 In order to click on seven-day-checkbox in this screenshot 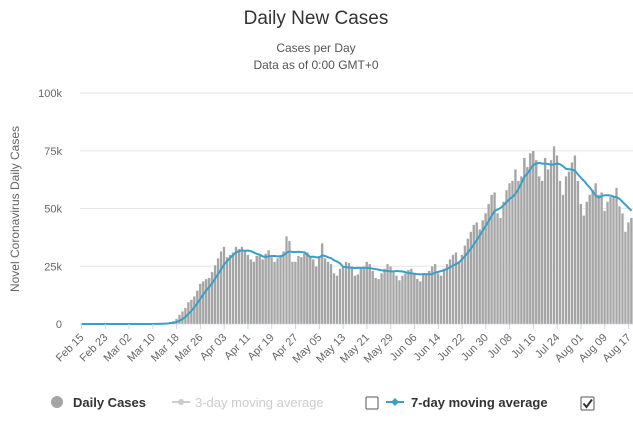, I will do `click(587, 403)`.